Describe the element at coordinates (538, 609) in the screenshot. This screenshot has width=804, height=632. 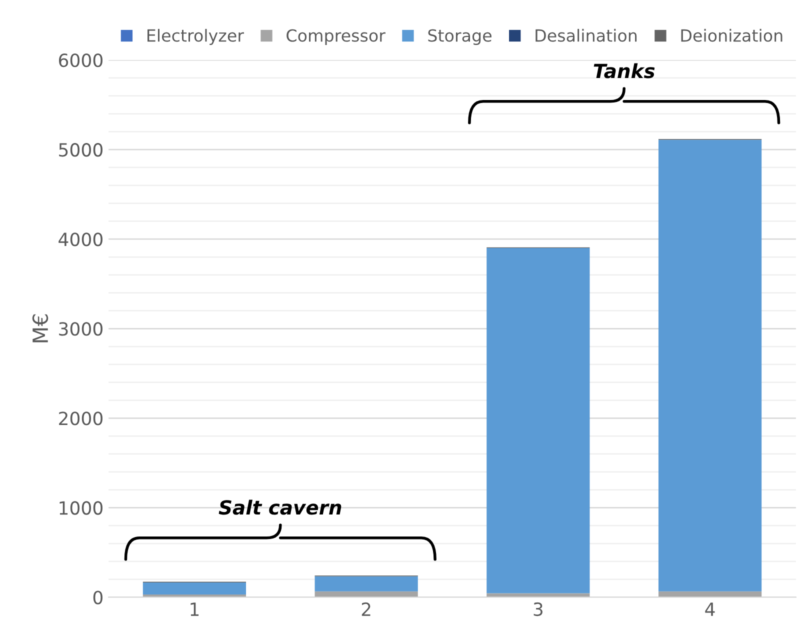
I see `x-tick-label: 3` at that location.